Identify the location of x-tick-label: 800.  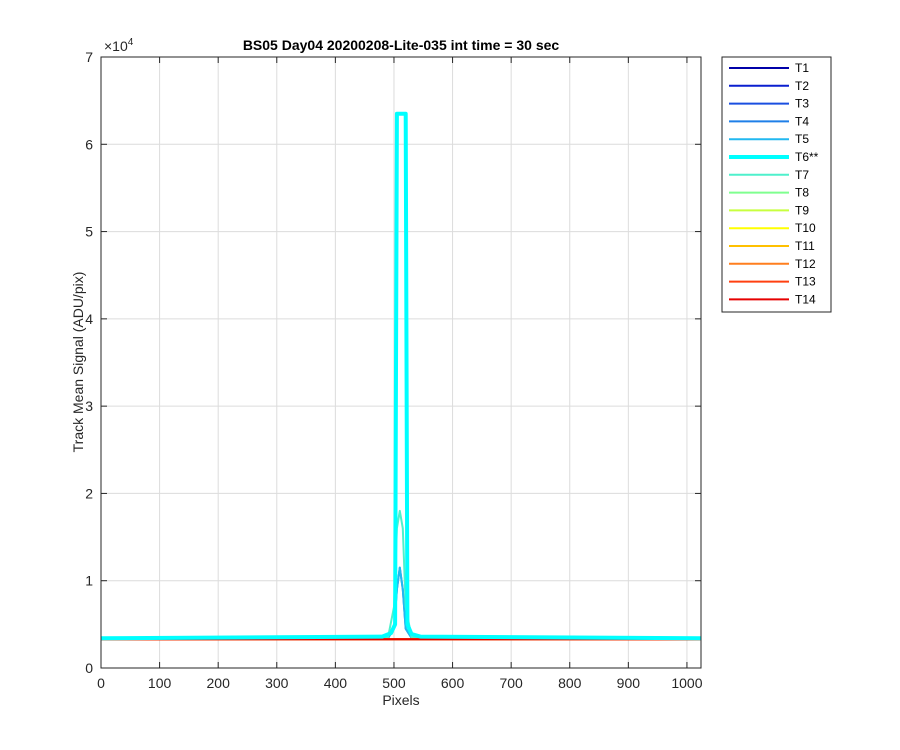
(570, 683).